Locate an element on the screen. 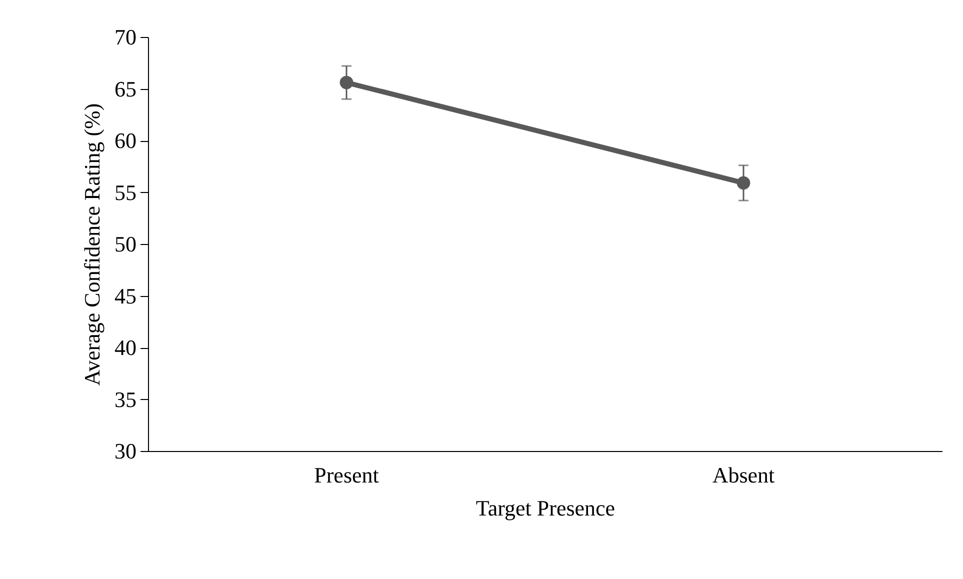 Image resolution: width=963 pixels, height=579 pixels. y-tick-label: 40 is located at coordinates (125, 347).